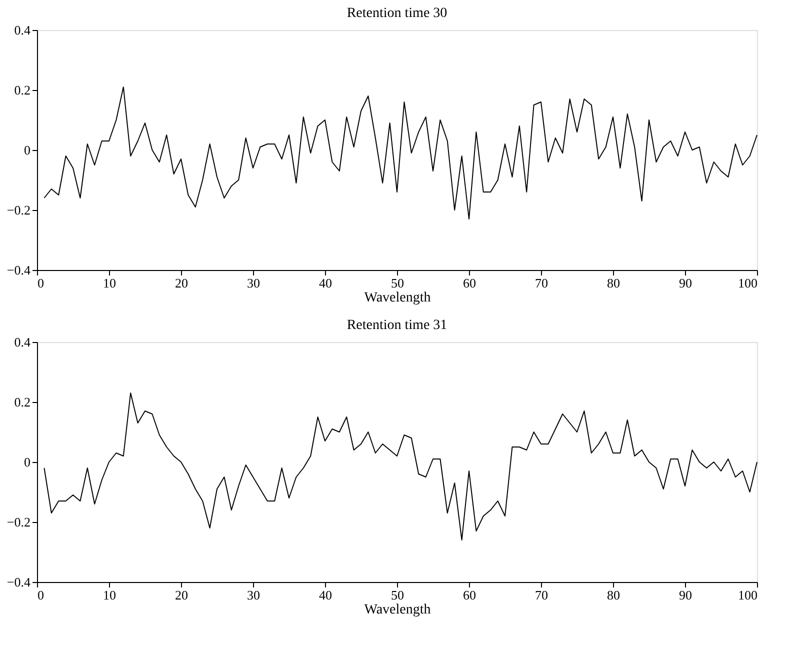  What do you see at coordinates (397, 325) in the screenshot?
I see `chart-title: Retention time 31` at bounding box center [397, 325].